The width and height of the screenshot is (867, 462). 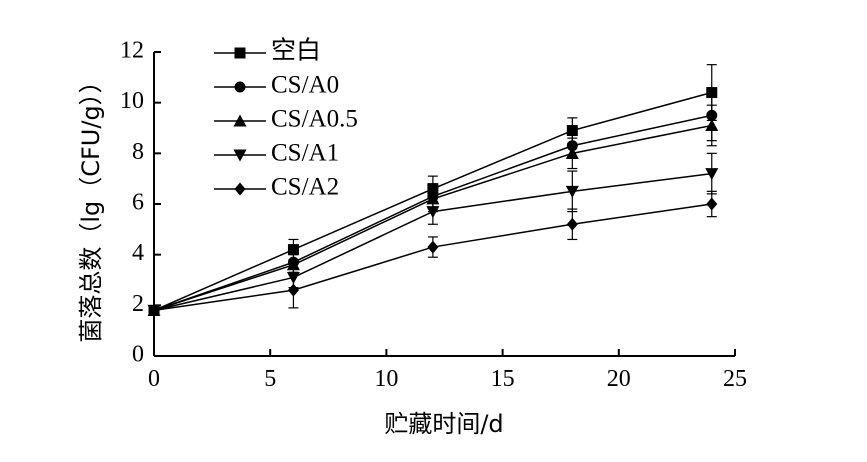 I want to click on y-tick-label: 4, so click(x=138, y=253).